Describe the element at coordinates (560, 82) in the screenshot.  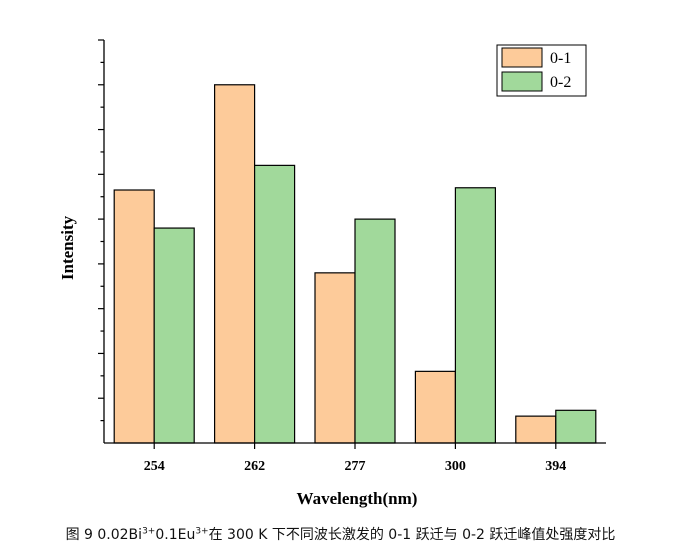
I see `legend-label-0-2: 0-2` at that location.